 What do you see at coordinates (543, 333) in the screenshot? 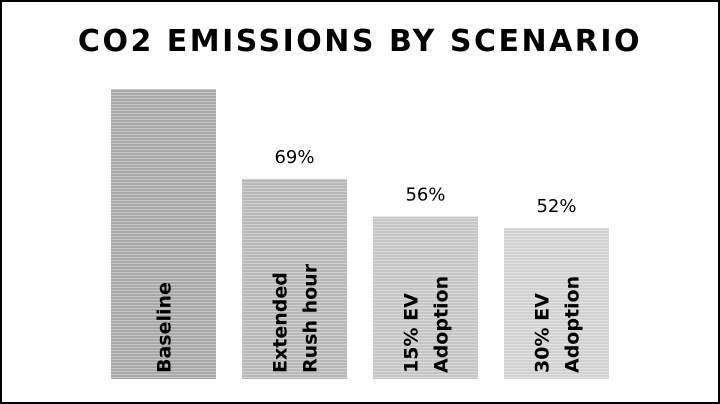
I see `category-label-3-0: 30% EV` at bounding box center [543, 333].